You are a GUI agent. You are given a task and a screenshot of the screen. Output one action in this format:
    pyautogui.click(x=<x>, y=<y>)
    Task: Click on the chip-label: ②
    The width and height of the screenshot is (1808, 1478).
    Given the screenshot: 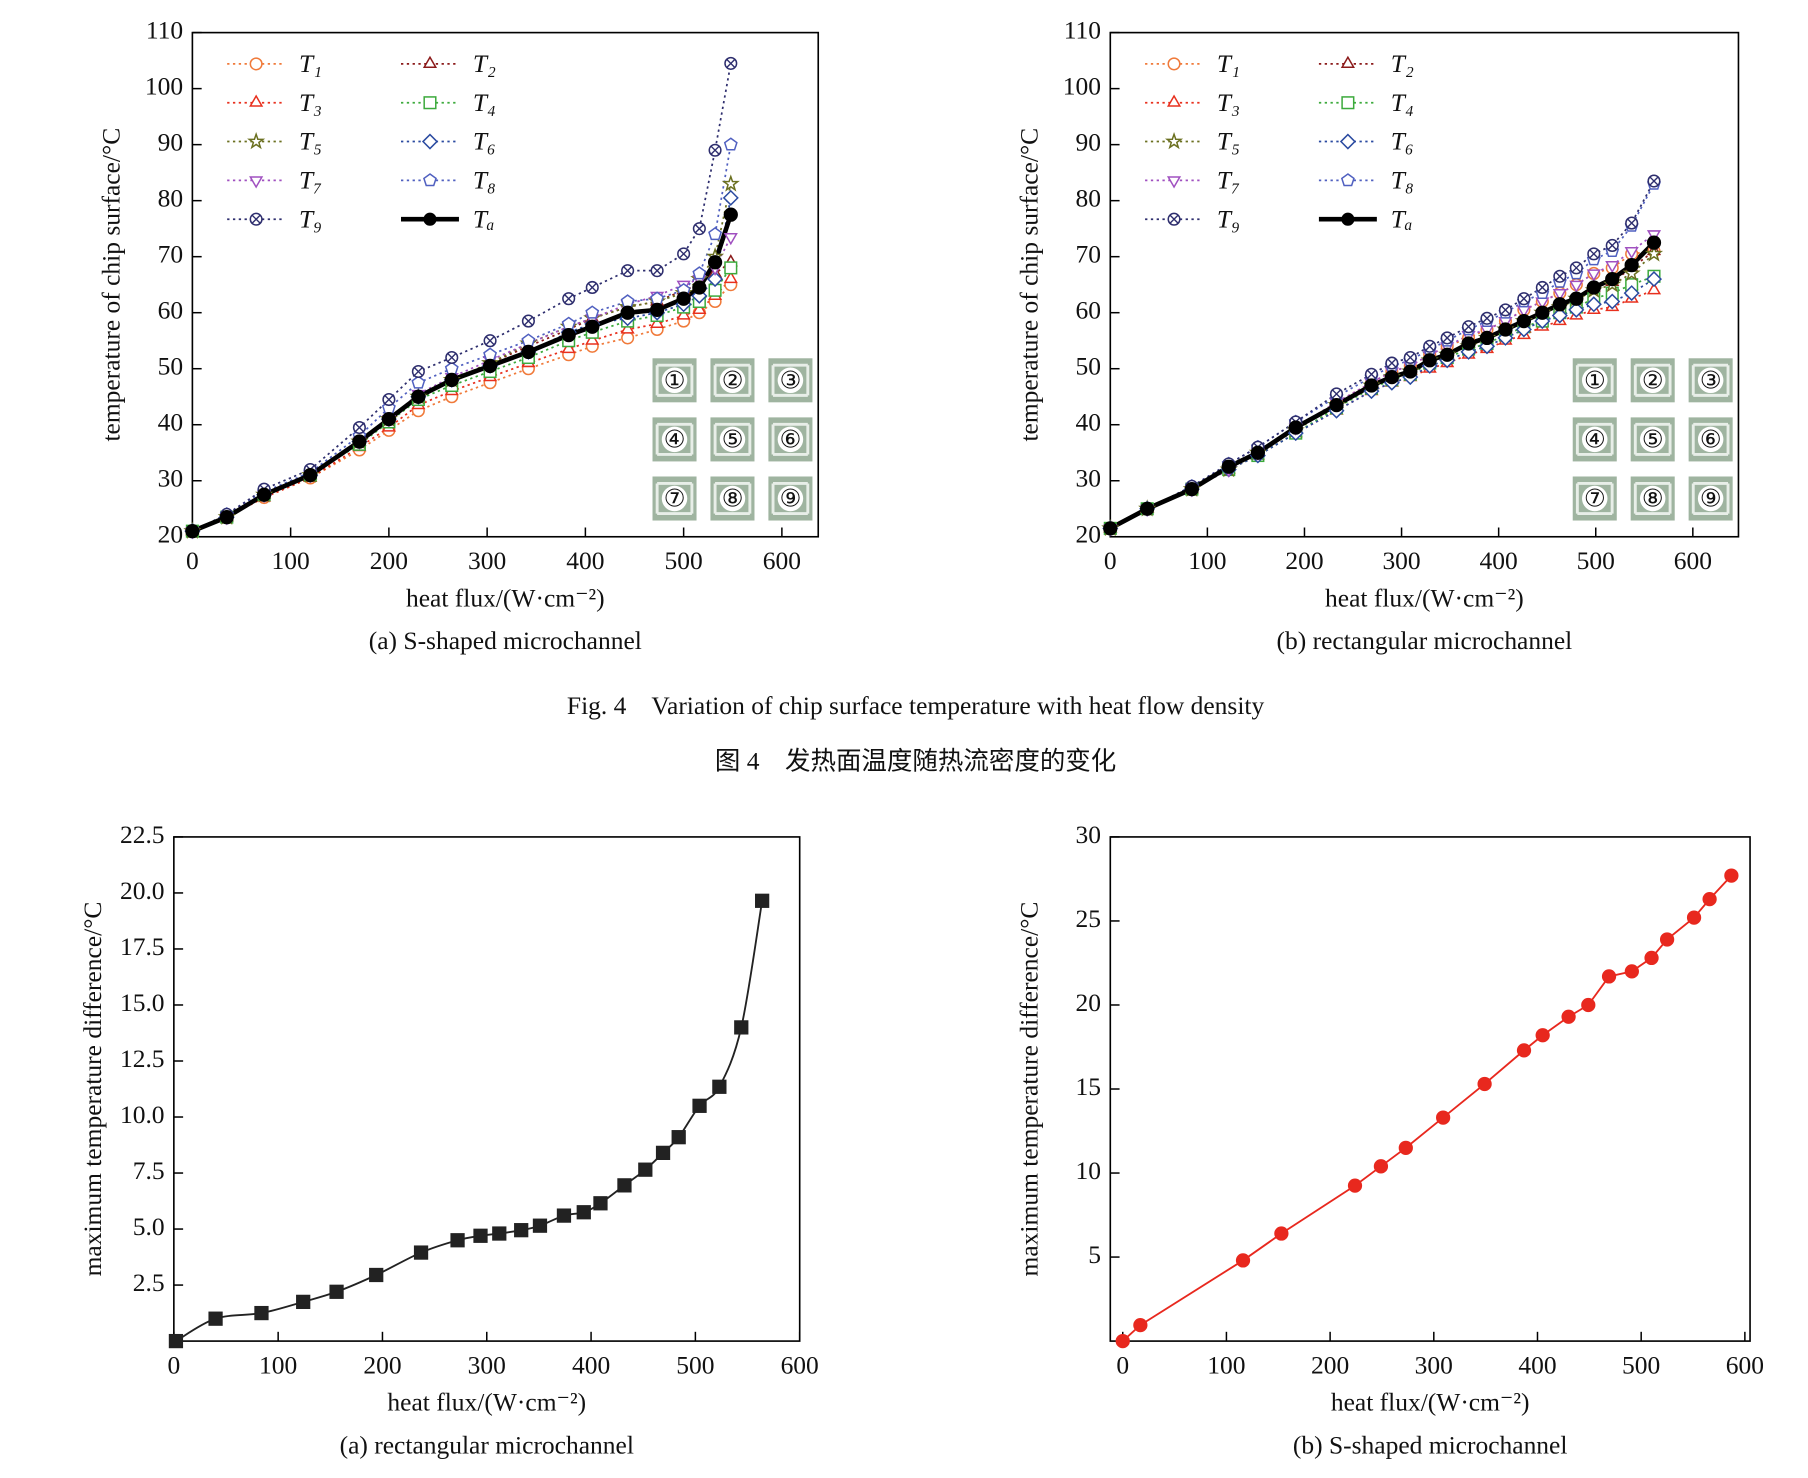 What is the action you would take?
    pyautogui.click(x=1653, y=379)
    